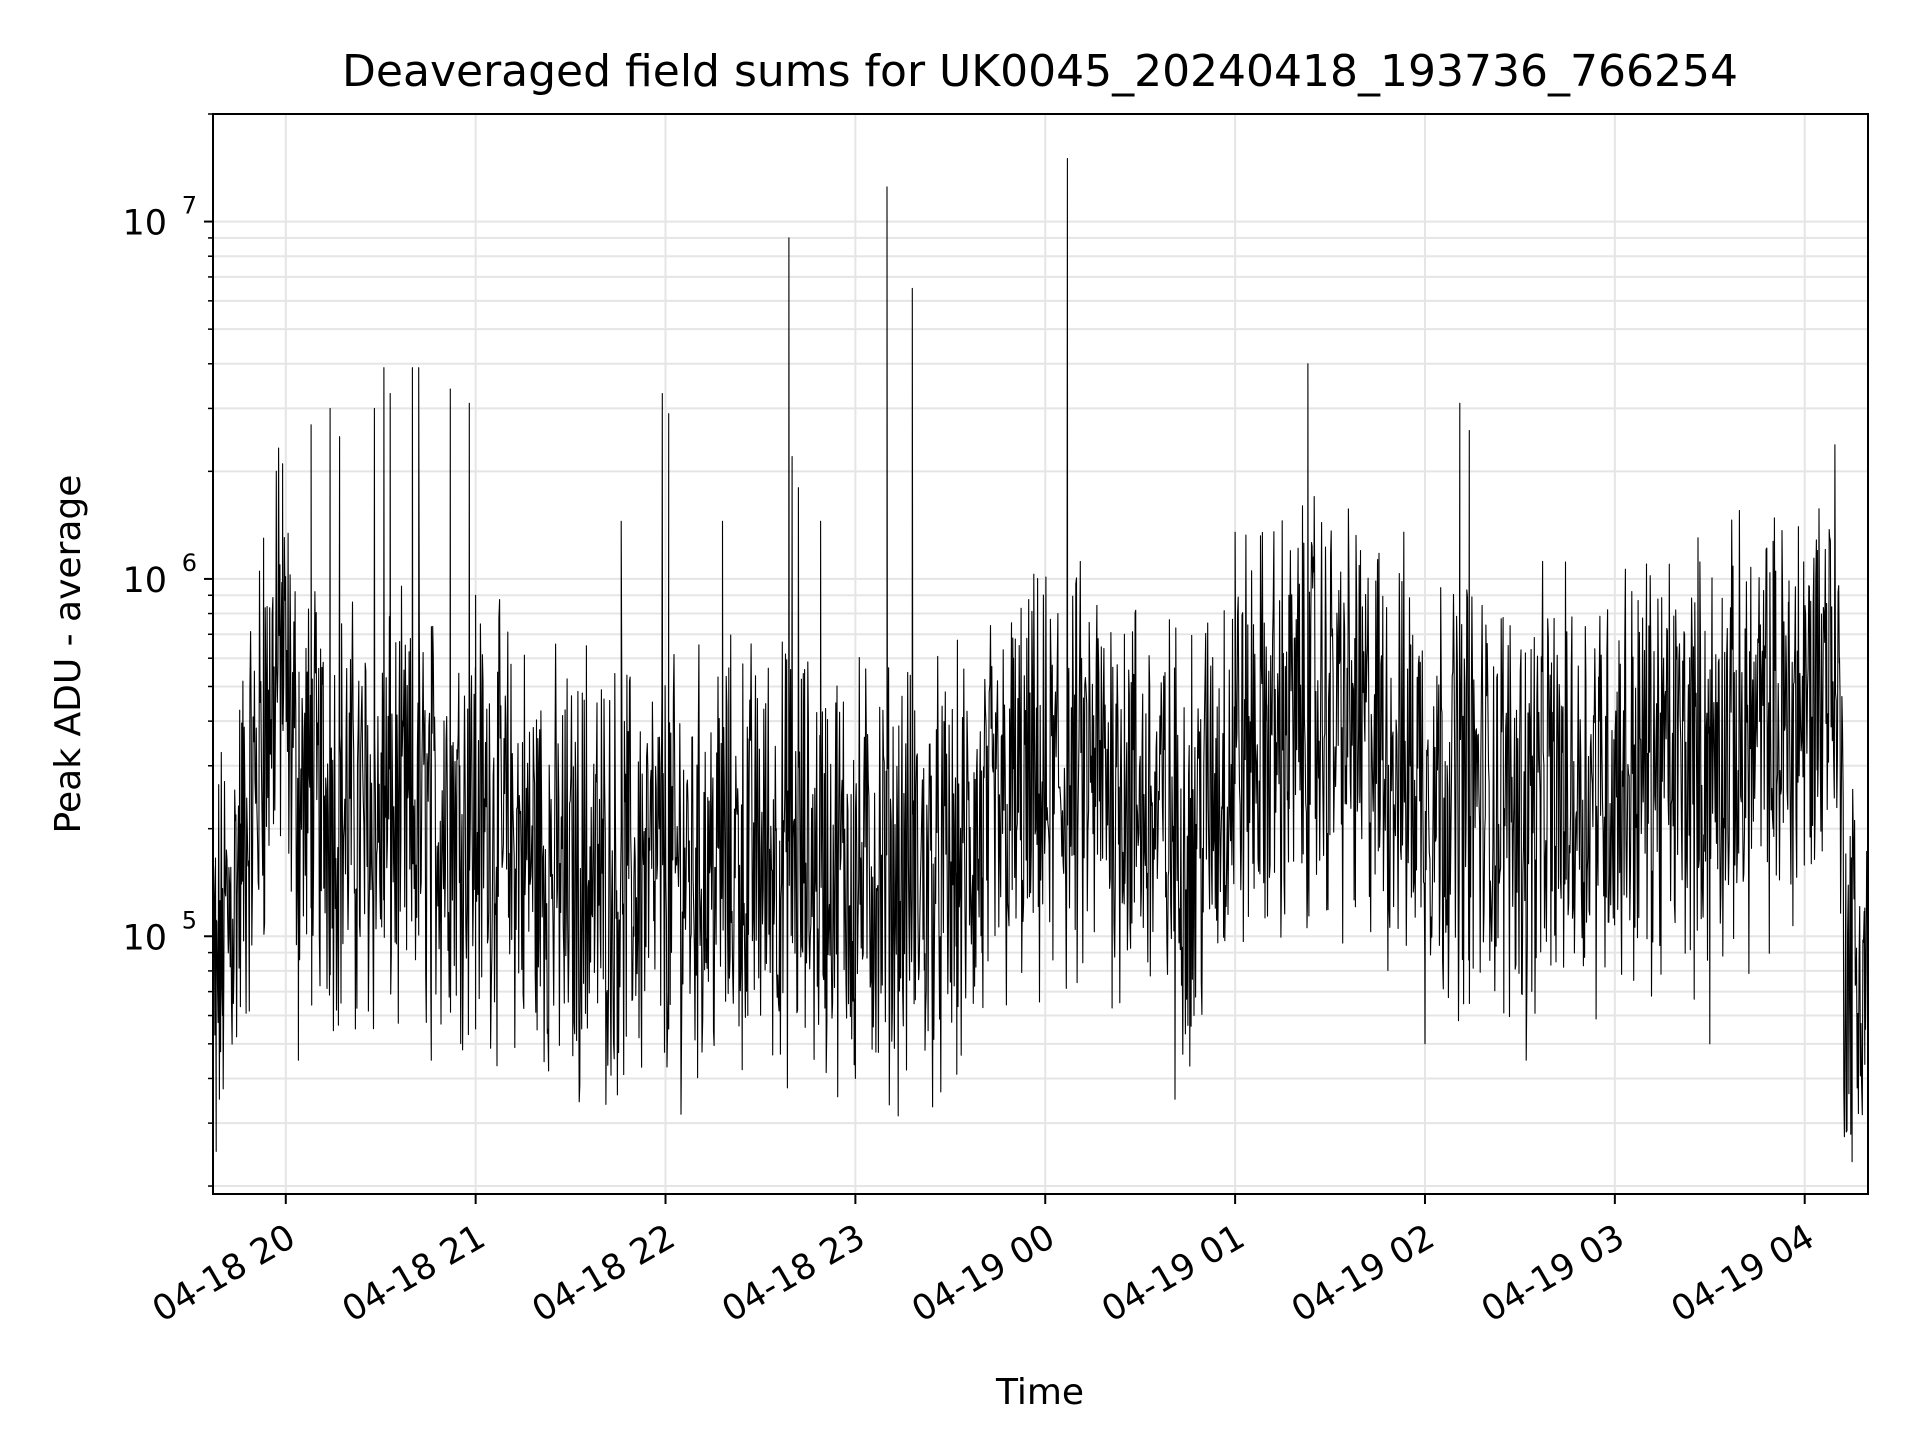  What do you see at coordinates (68, 654) in the screenshot?
I see `y-axis-label: Peak ADU - average` at bounding box center [68, 654].